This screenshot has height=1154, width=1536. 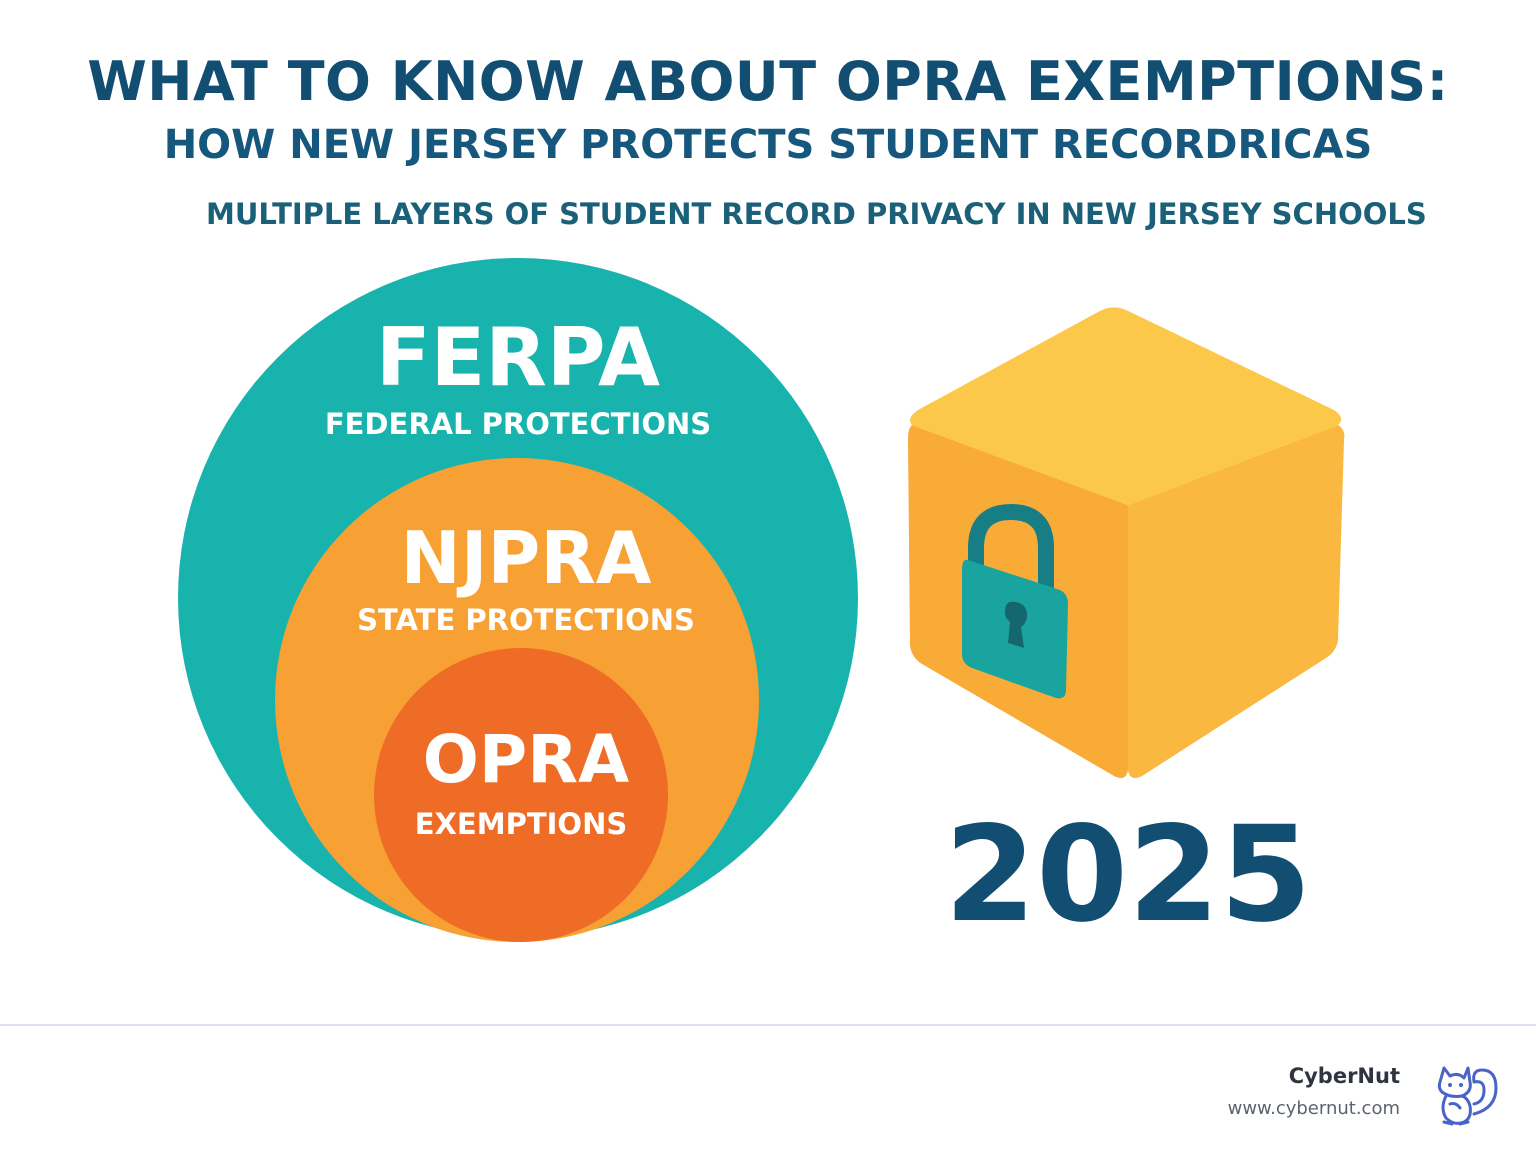 I want to click on opra-label: EXEMPTIONS, so click(x=521, y=824).